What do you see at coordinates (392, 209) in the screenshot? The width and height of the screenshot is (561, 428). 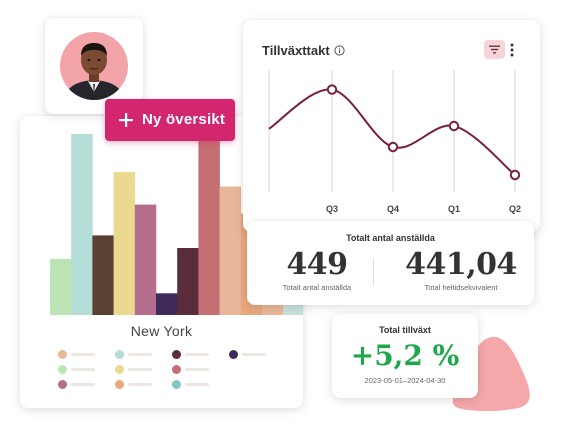 I see `x-tick-label: Q4` at bounding box center [392, 209].